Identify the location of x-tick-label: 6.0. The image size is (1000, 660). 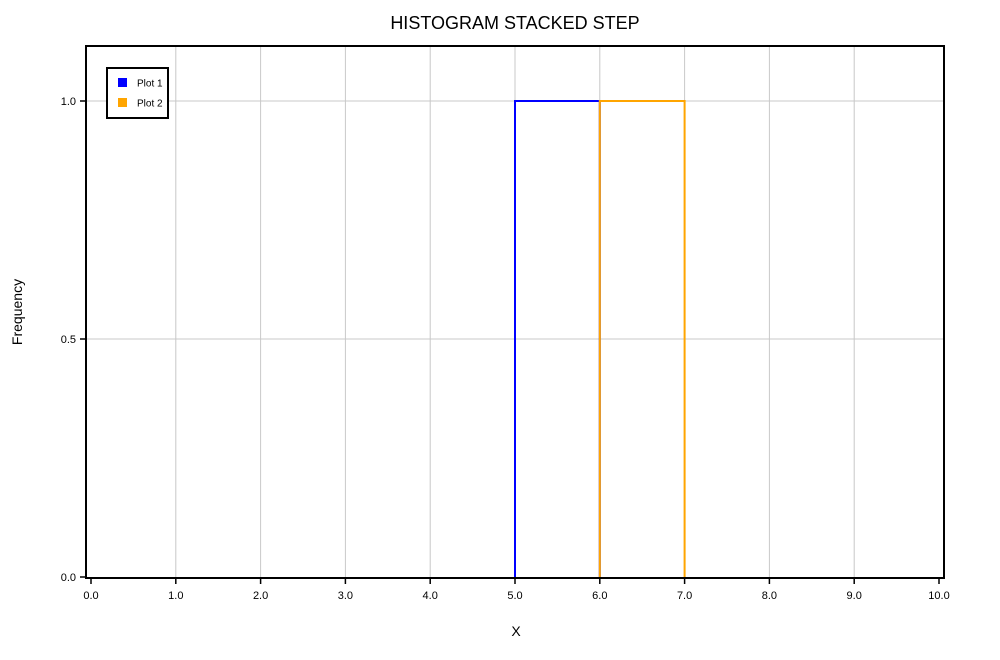
(599, 596).